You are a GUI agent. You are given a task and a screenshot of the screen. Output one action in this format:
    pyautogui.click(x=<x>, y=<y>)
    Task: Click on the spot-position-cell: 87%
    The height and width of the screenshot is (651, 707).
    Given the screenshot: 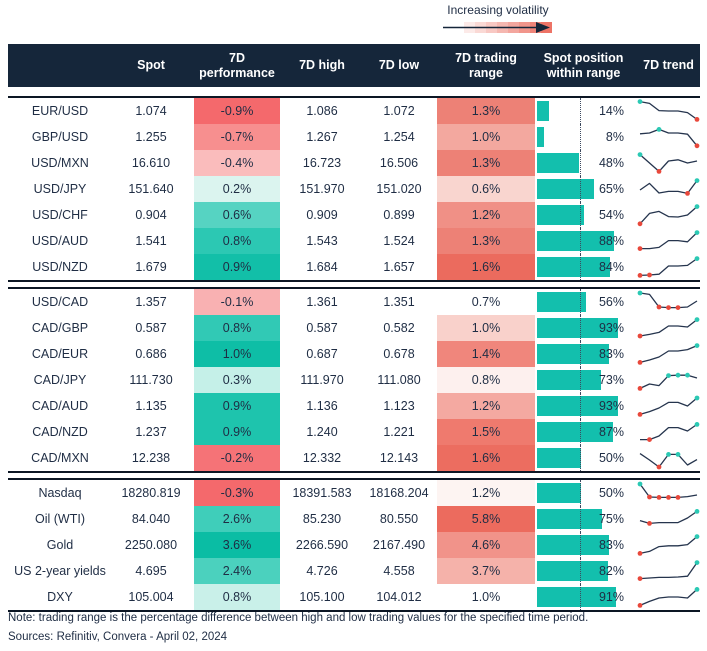 What is the action you would take?
    pyautogui.click(x=583, y=432)
    